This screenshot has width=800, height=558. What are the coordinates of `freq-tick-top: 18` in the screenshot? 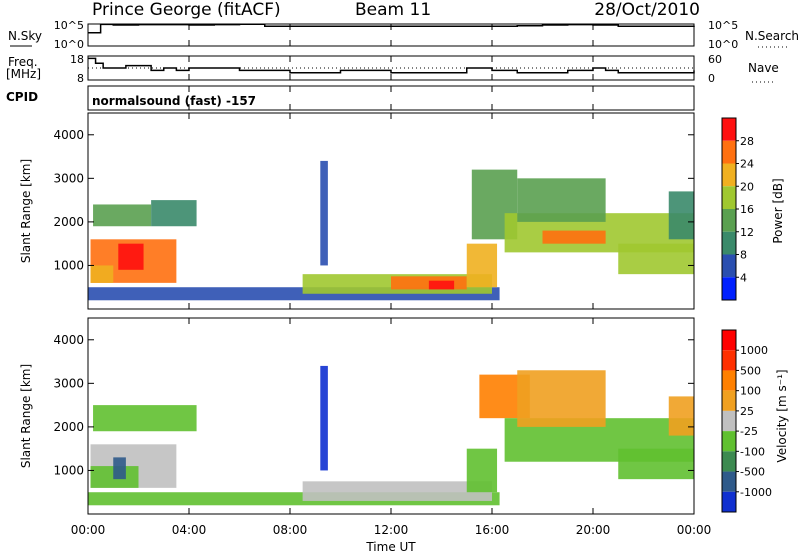 It's located at (77, 59).